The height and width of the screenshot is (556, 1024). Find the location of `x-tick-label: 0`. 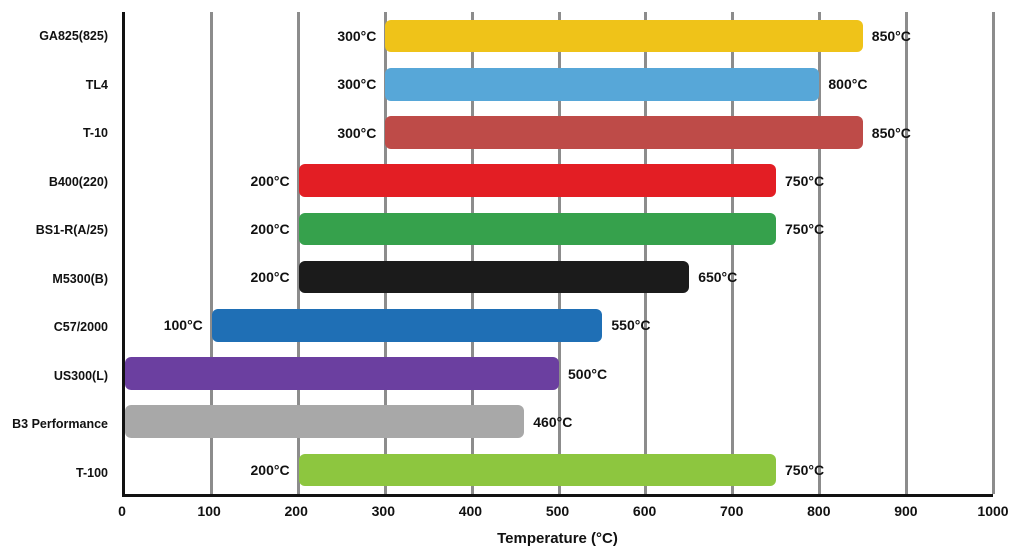

x-tick-label: 0 is located at coordinates (122, 511).